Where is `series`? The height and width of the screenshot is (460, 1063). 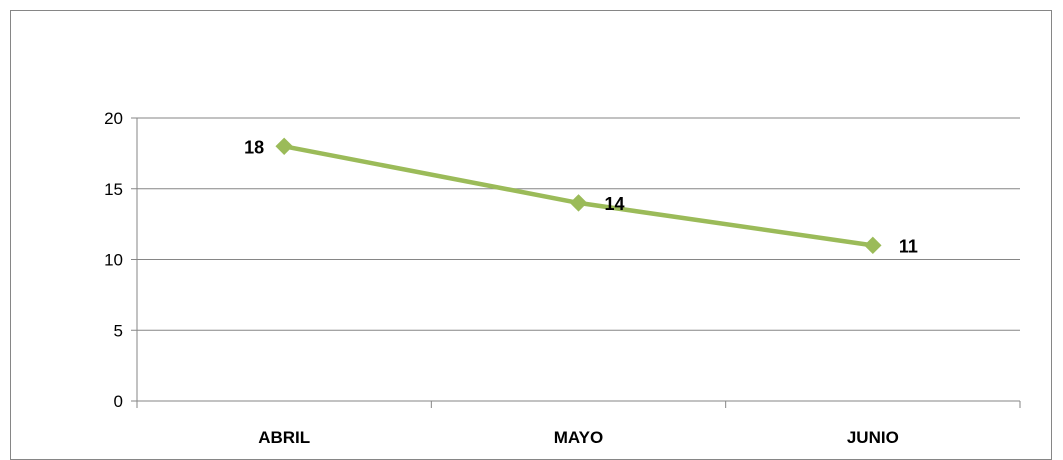
series is located at coordinates (578, 196).